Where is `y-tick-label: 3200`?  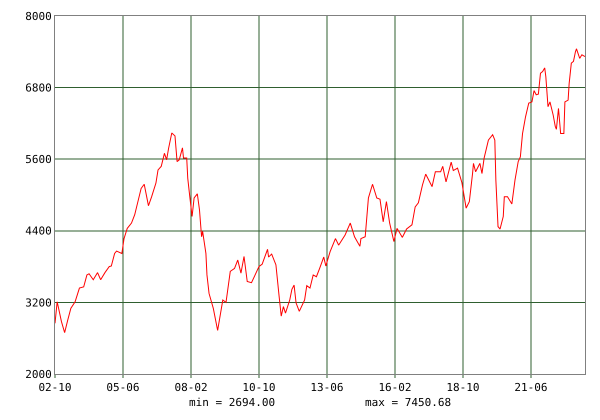 y-tick-label: 3200 is located at coordinates (38, 303).